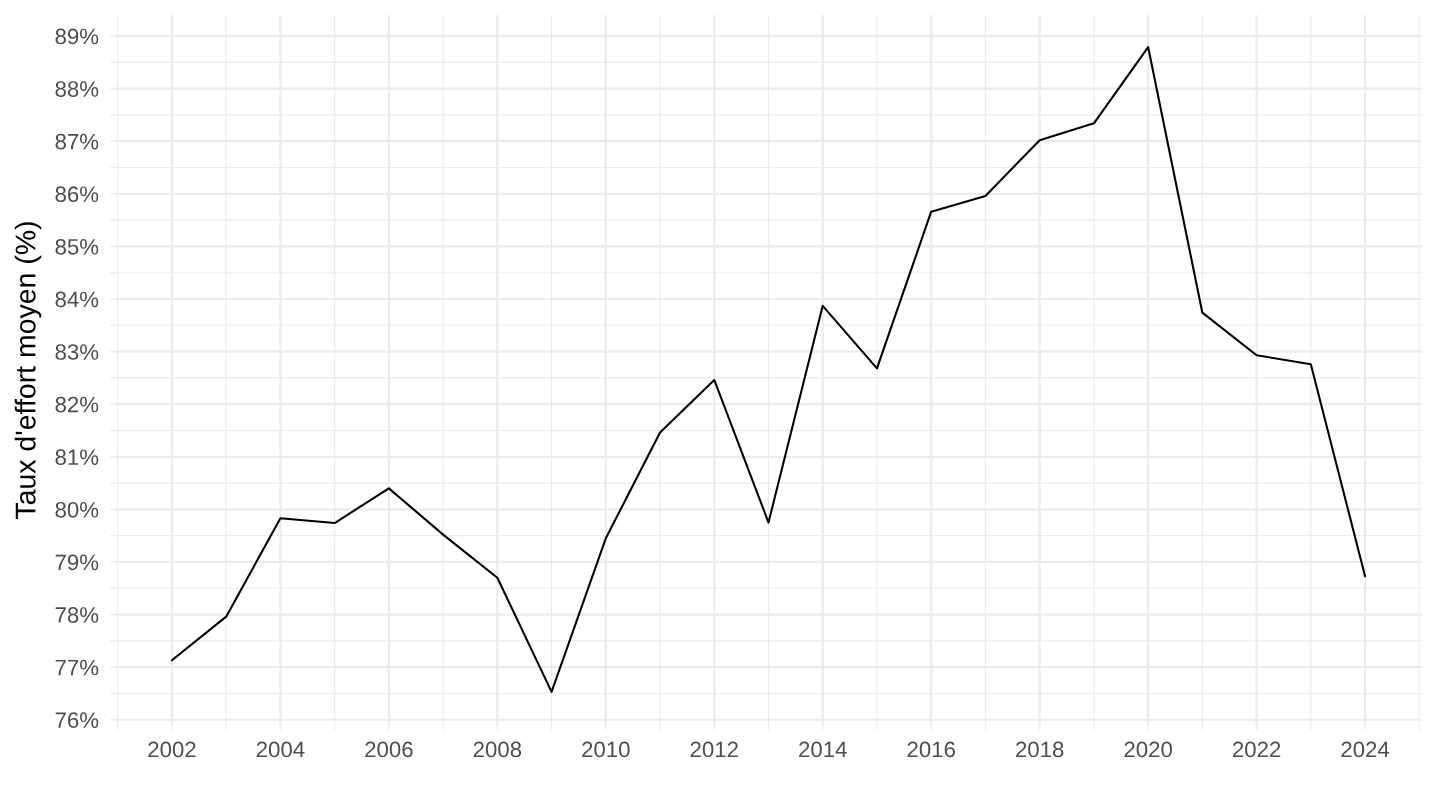 This screenshot has height=810, width=1440. Describe the element at coordinates (1365, 749) in the screenshot. I see `x-tick-label: 2024` at that location.